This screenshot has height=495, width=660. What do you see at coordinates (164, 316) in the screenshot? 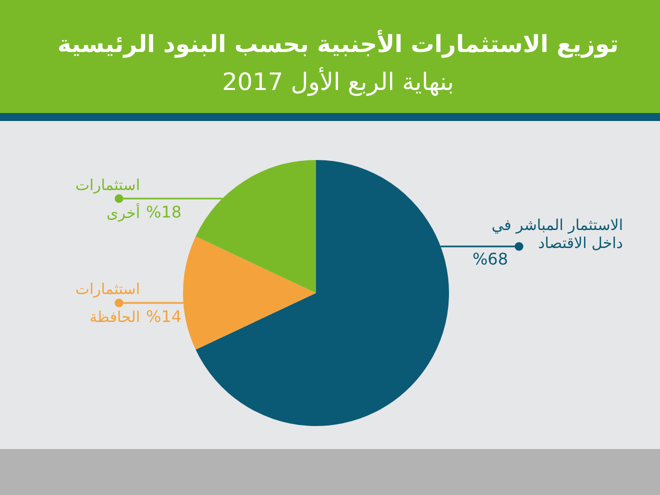
I see `data-label: %14` at bounding box center [164, 316].